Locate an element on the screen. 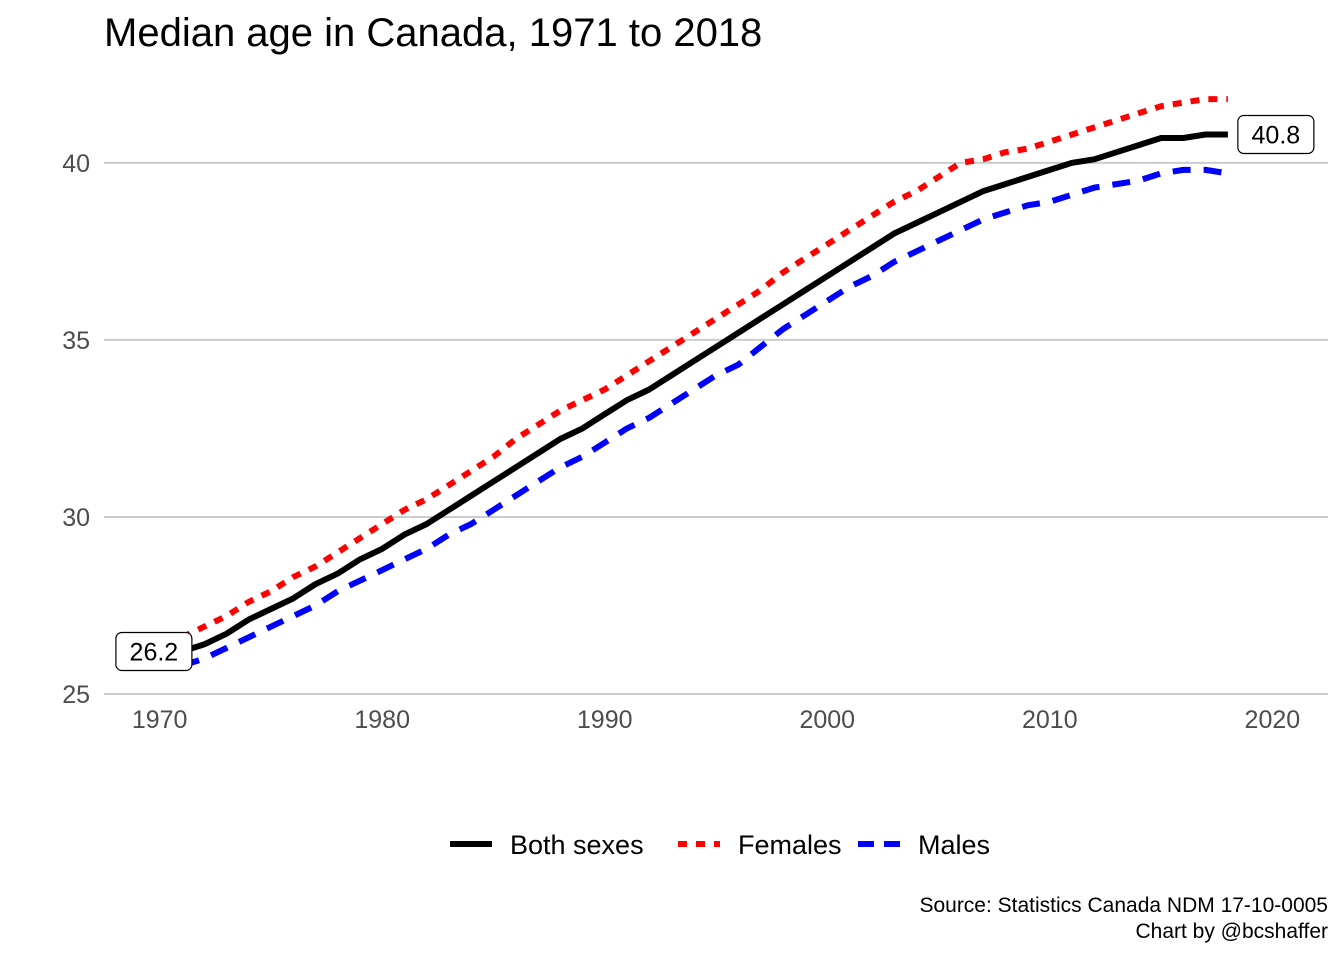  caption-line: Source: Statistics Canada NDM 17-10-0005 is located at coordinates (1123, 905).